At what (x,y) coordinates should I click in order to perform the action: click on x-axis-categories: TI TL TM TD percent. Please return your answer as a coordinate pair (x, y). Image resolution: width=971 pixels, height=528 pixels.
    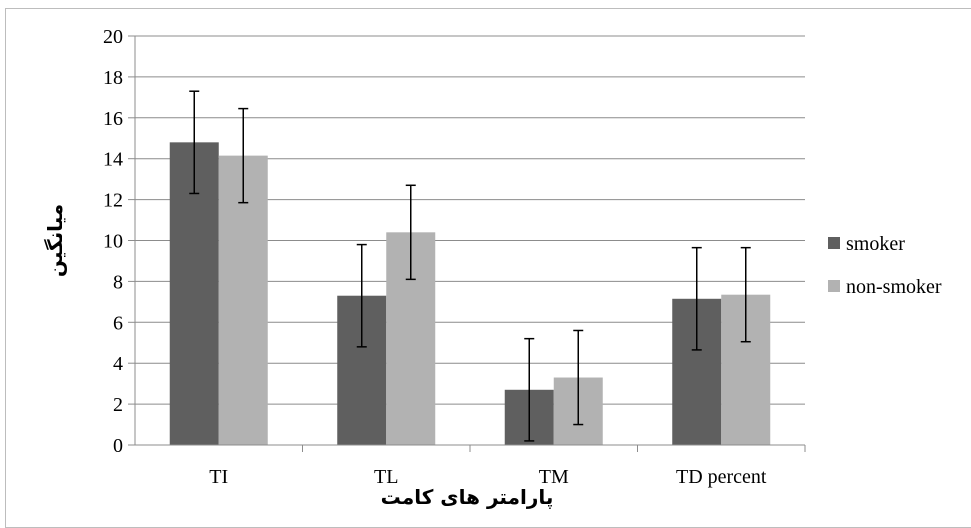
    Looking at the image, I should click on (507, 466).